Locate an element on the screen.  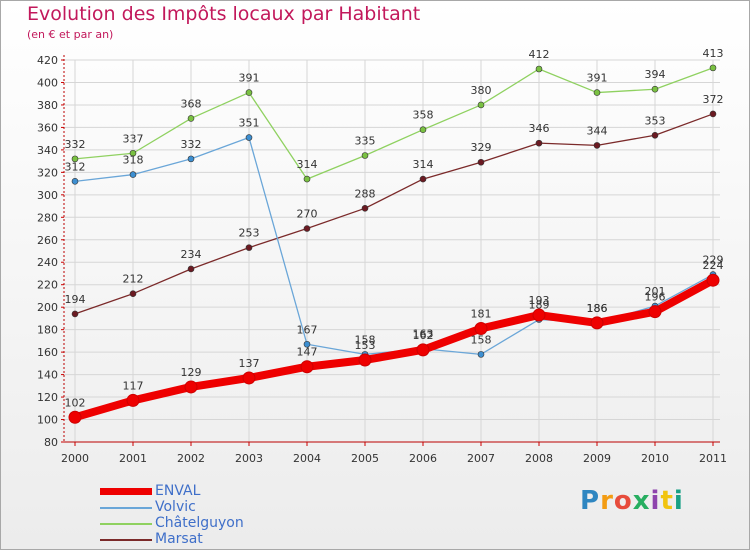
x-tick-label: 2006 is located at coordinates (423, 458).